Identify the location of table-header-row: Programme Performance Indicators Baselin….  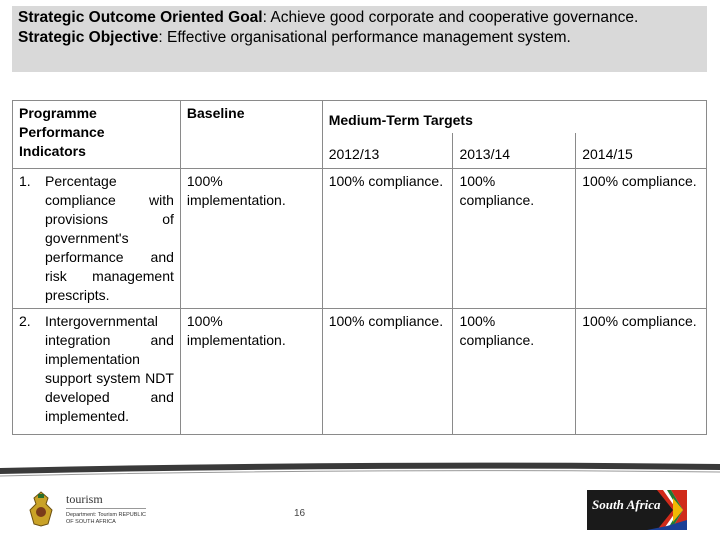
(360, 134).